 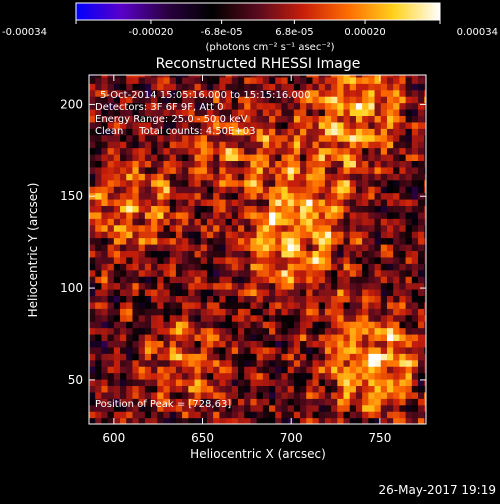 I want to click on colorbar-tick-label: 6.8e-05, so click(x=294, y=32).